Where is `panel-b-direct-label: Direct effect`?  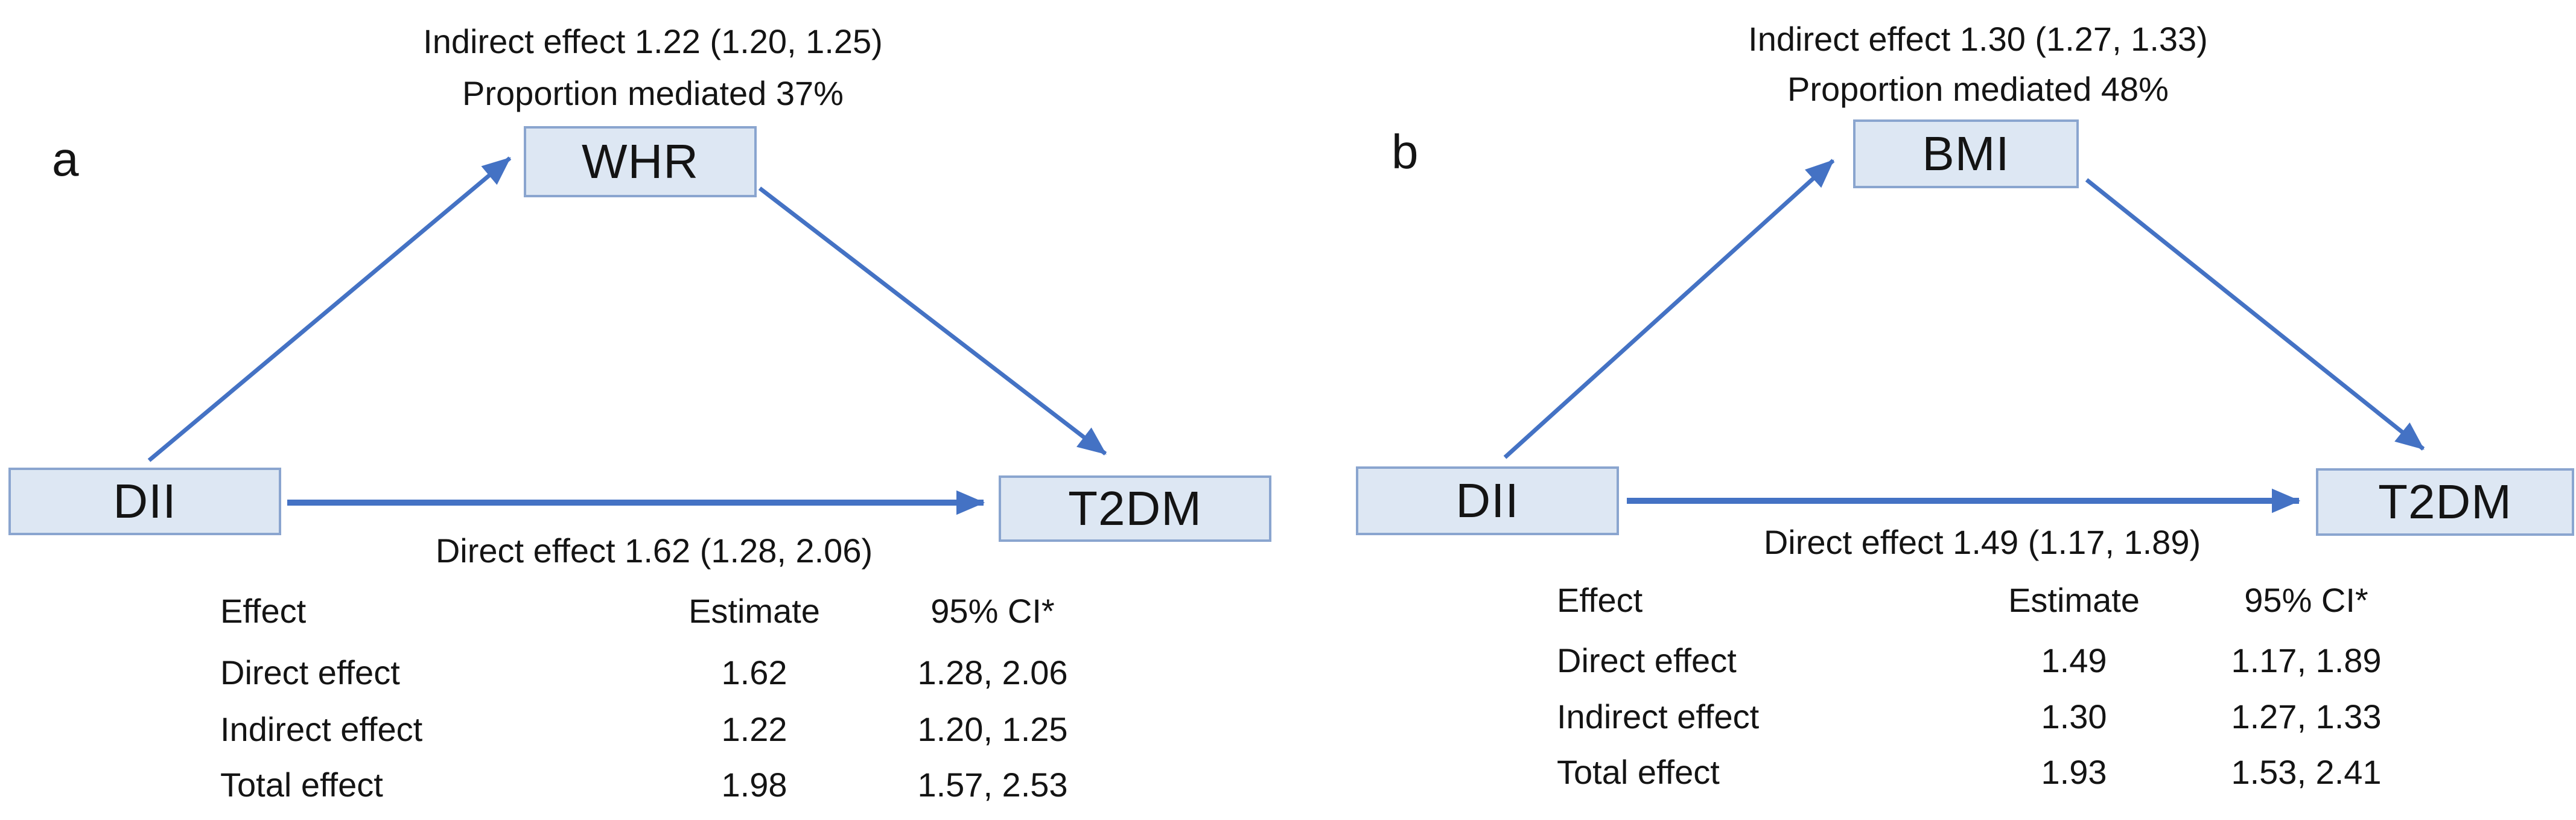 panel-b-direct-label: Direct effect is located at coordinates (1647, 660).